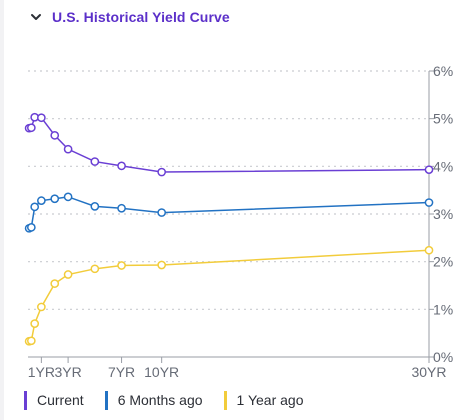 The width and height of the screenshot is (468, 420). I want to click on y-tick-label: 6%, so click(443, 71).